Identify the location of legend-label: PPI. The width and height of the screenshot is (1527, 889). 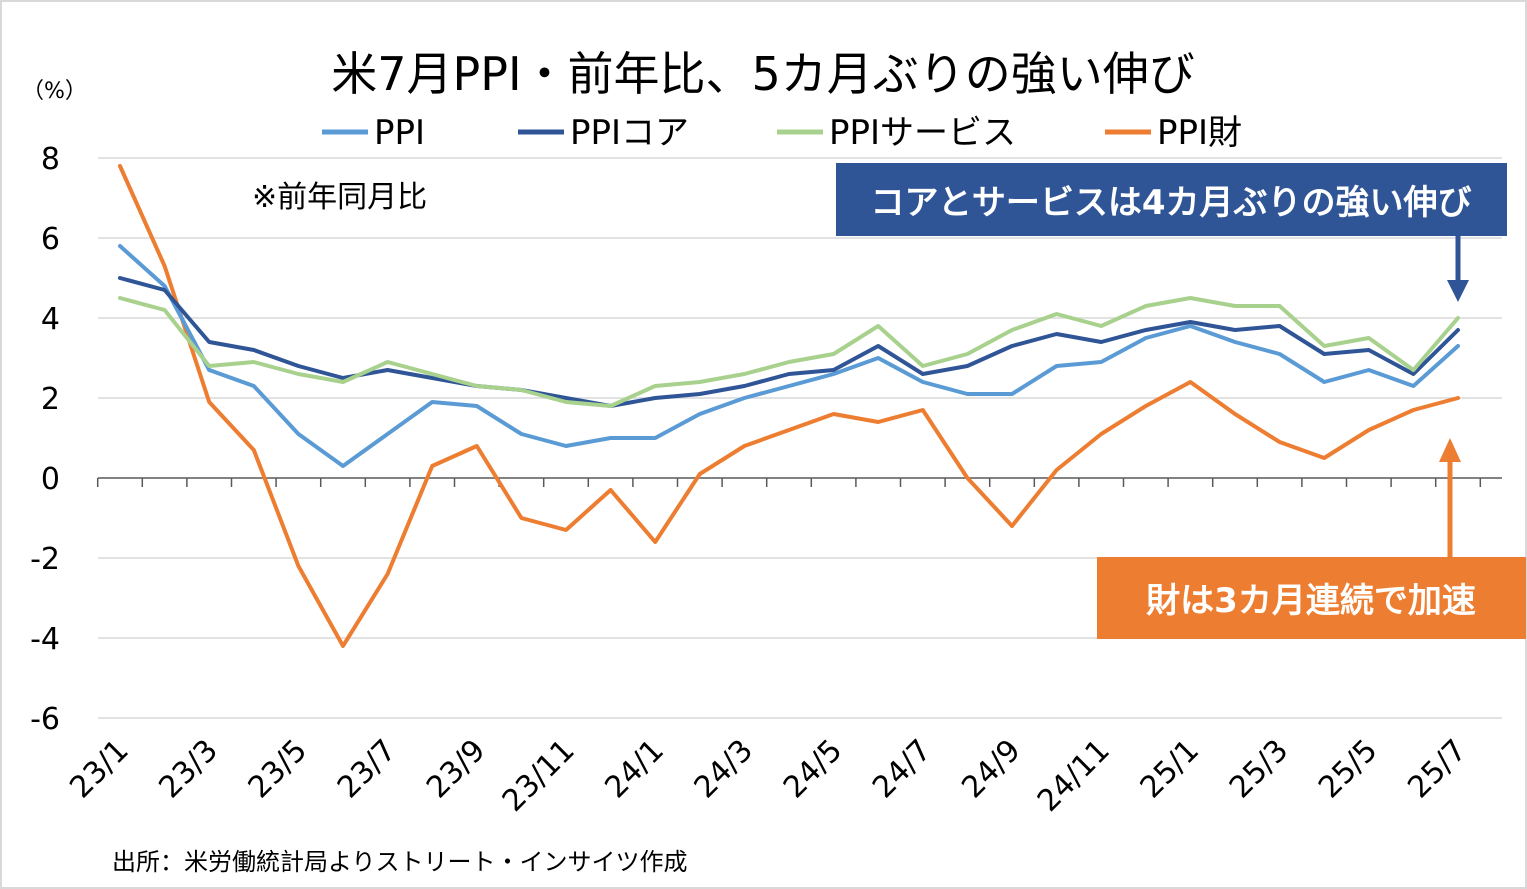
(399, 133).